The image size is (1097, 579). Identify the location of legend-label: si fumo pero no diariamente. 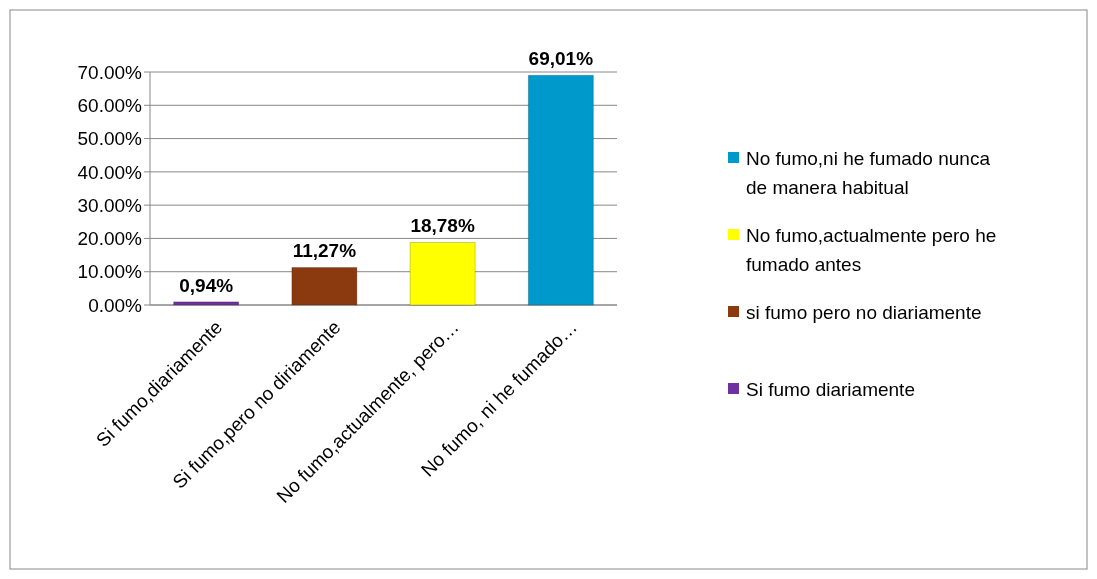
(864, 312).